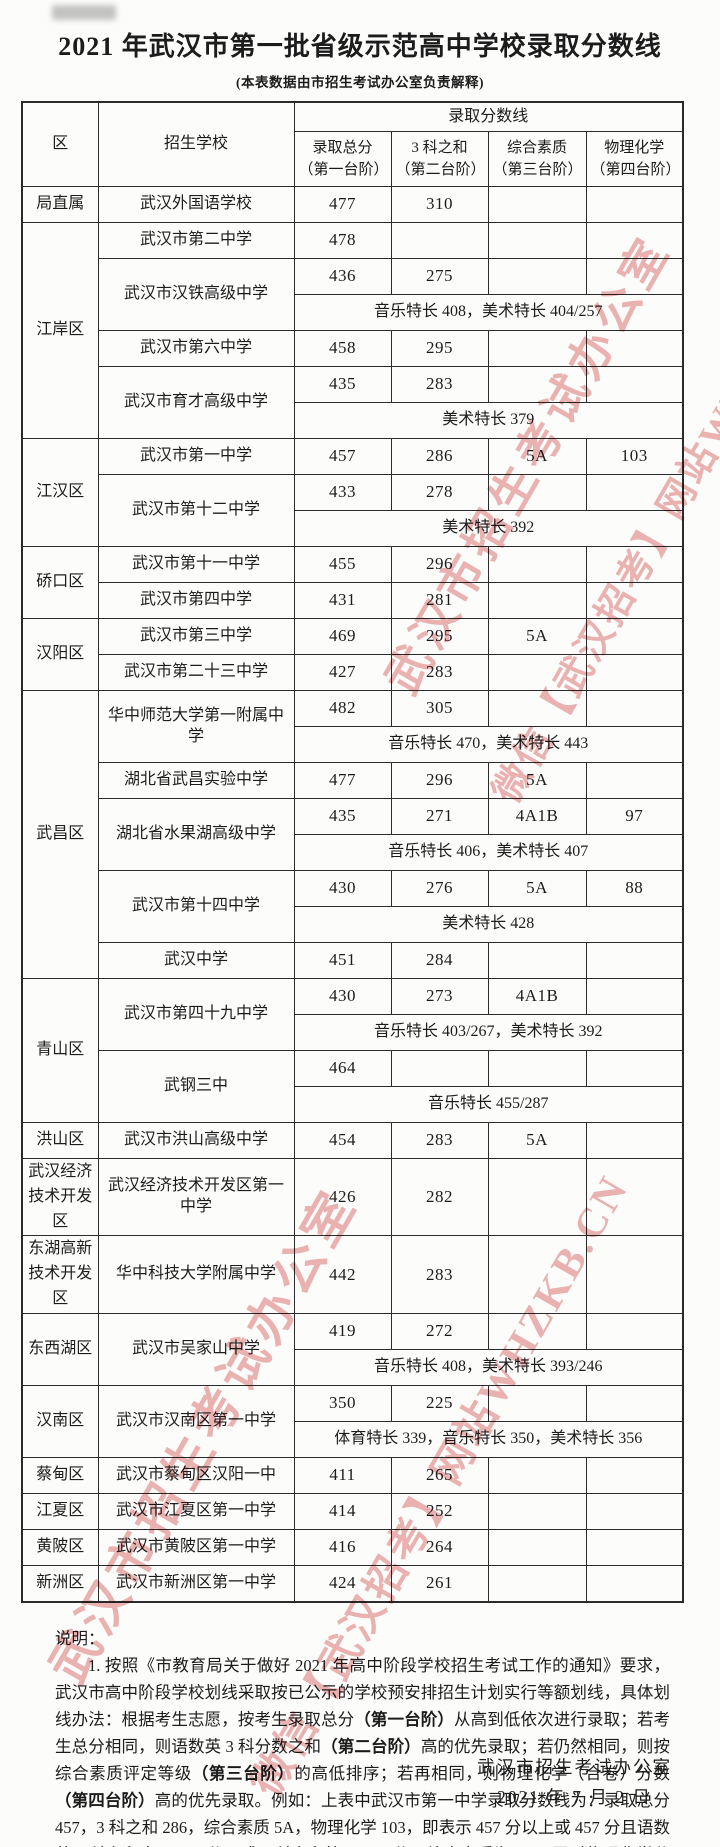 Image resolution: width=720 pixels, height=1847 pixels. I want to click on table-row: 东西湖区 武汉市吴家山中学 419 272, so click(352, 1349).